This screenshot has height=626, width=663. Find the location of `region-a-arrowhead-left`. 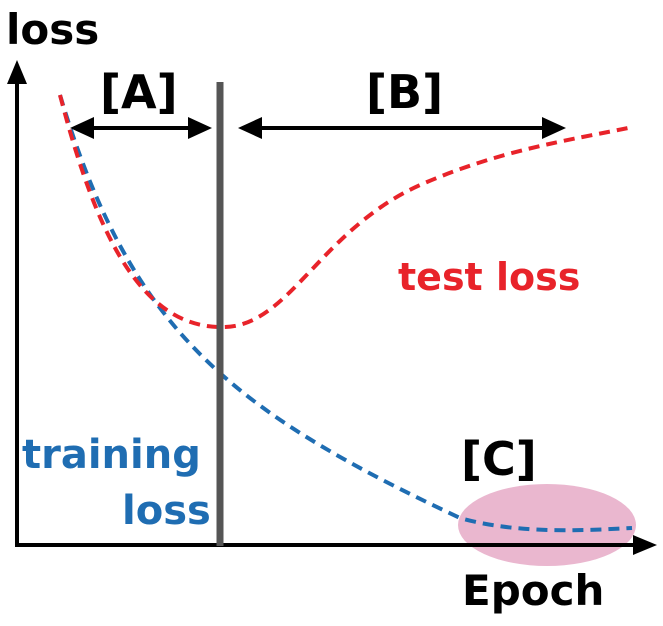

region-a-arrowhead-left is located at coordinates (82, 128).